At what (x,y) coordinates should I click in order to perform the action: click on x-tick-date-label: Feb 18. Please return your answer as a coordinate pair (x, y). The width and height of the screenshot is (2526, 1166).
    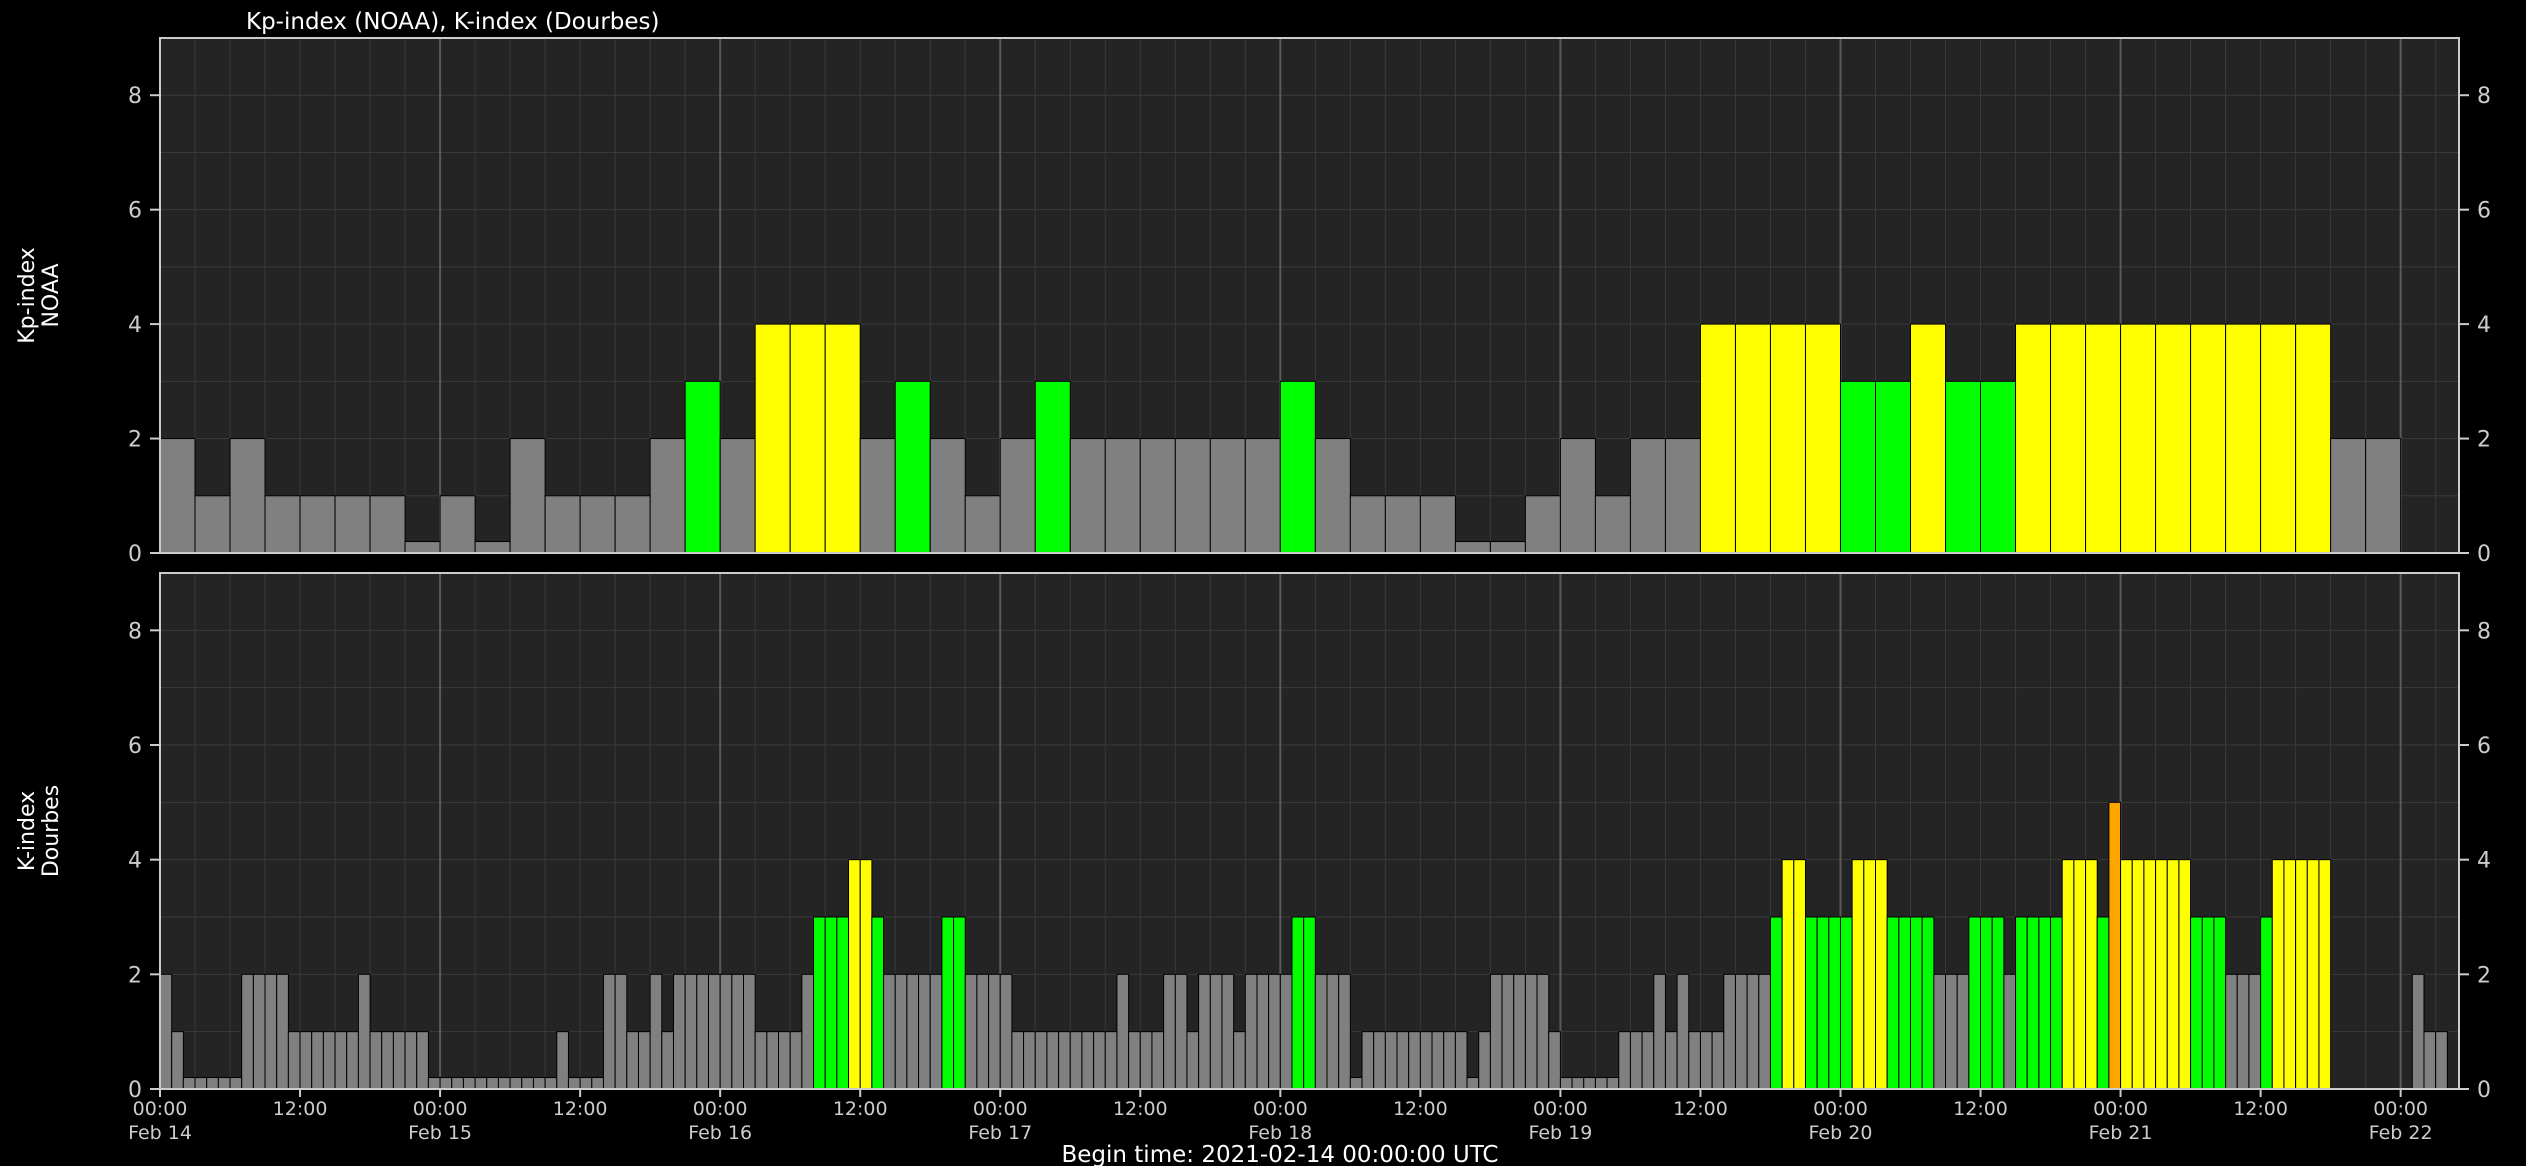
    Looking at the image, I should click on (1280, 1133).